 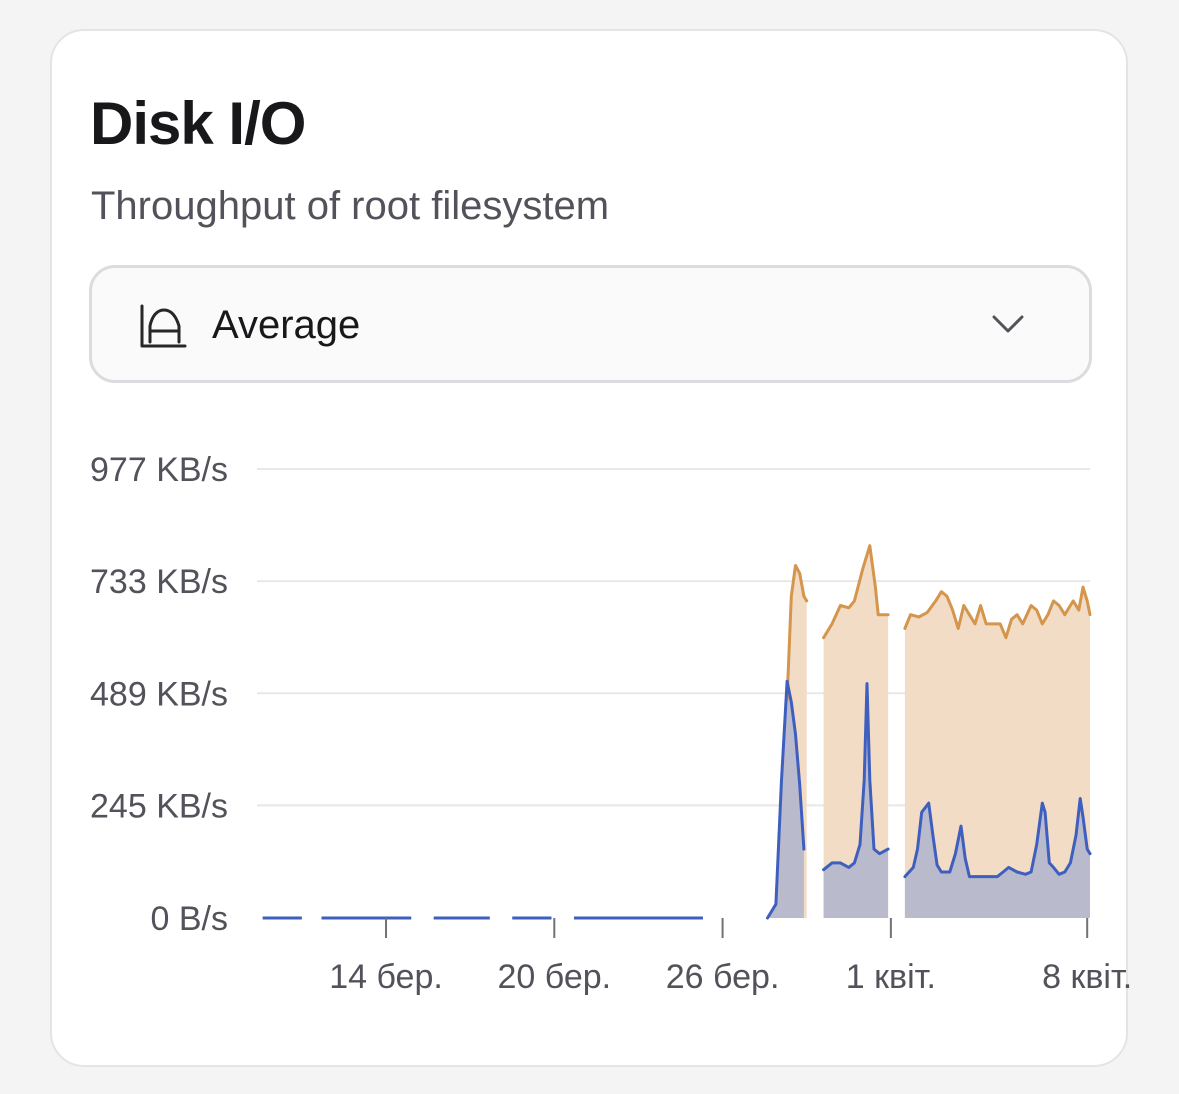 I want to click on x-tick-label: 1 квіт., so click(x=891, y=977).